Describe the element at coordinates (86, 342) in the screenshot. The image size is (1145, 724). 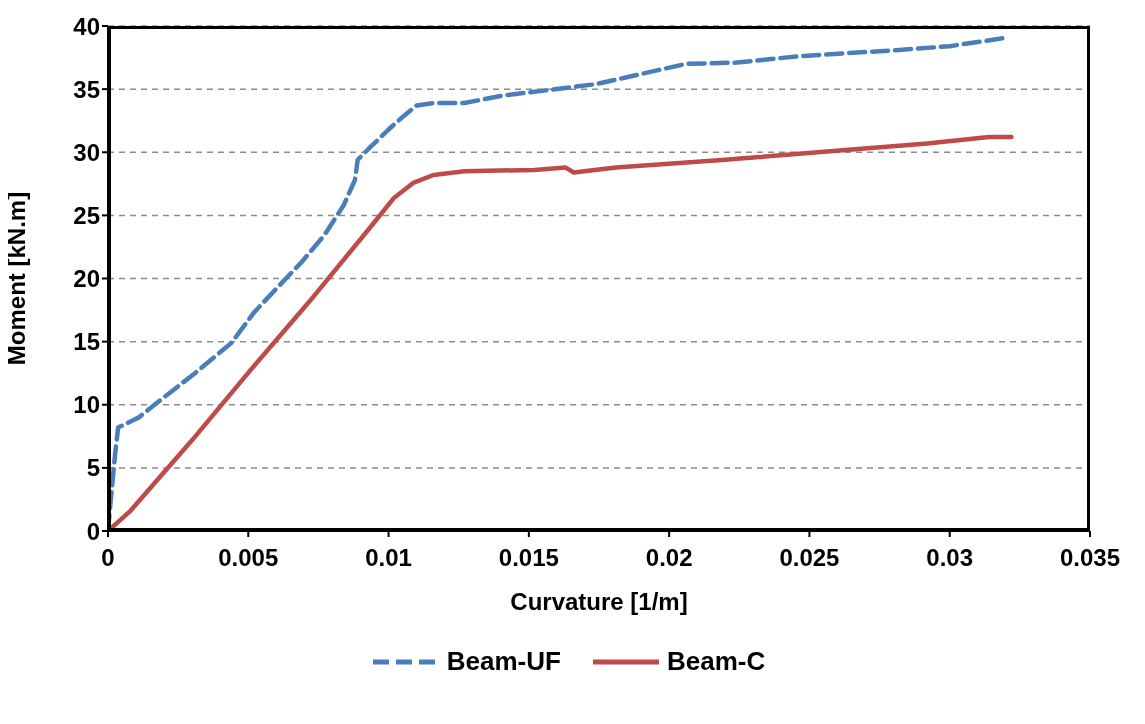
I see `y-tick-label: 15` at that location.